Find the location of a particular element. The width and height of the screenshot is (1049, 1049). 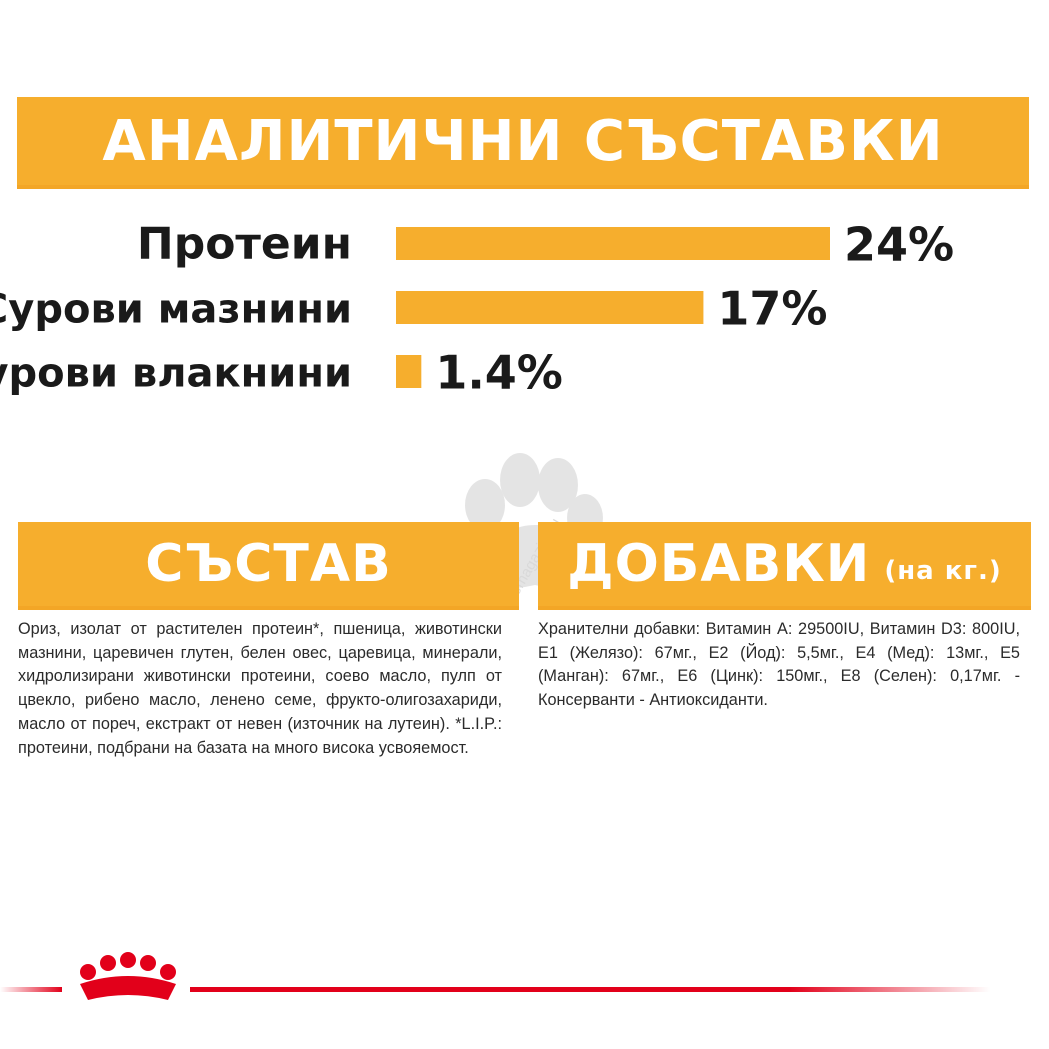

additives-heading: ДОБАВКИ is located at coordinates (719, 564).